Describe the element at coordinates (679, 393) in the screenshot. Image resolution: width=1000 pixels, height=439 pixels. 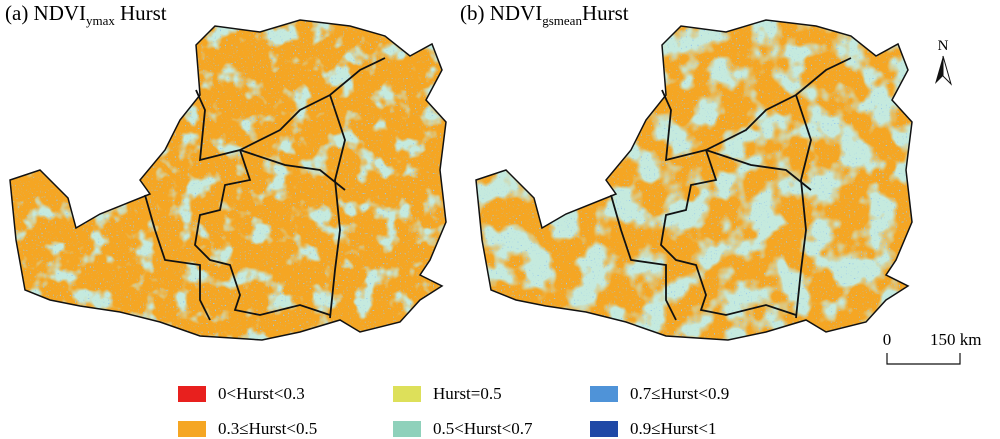
I see `legend-label: 0.7≤Hurst<0.9` at that location.